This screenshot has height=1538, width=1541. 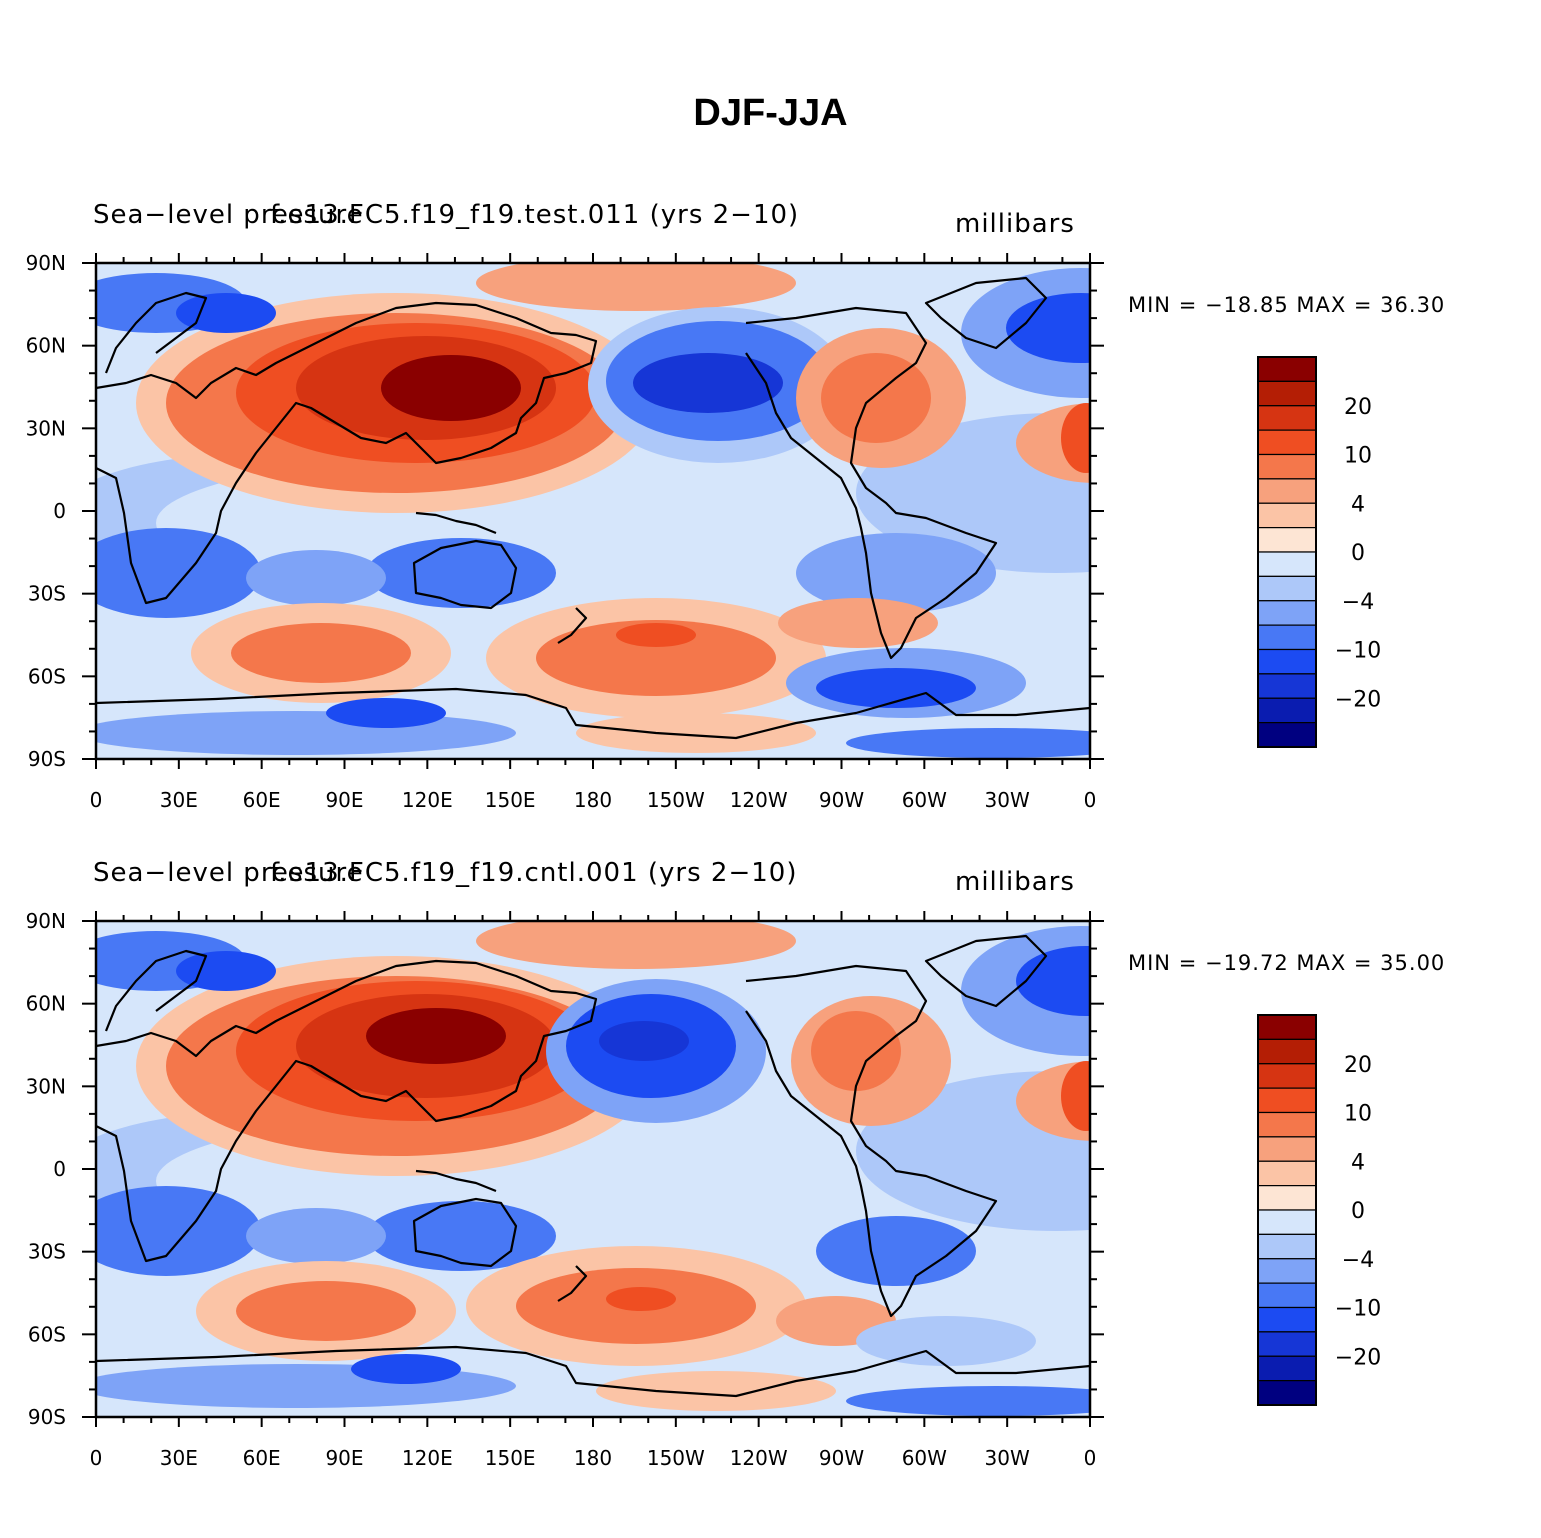 I want to click on x-tick-label: 90W, so click(x=841, y=800).